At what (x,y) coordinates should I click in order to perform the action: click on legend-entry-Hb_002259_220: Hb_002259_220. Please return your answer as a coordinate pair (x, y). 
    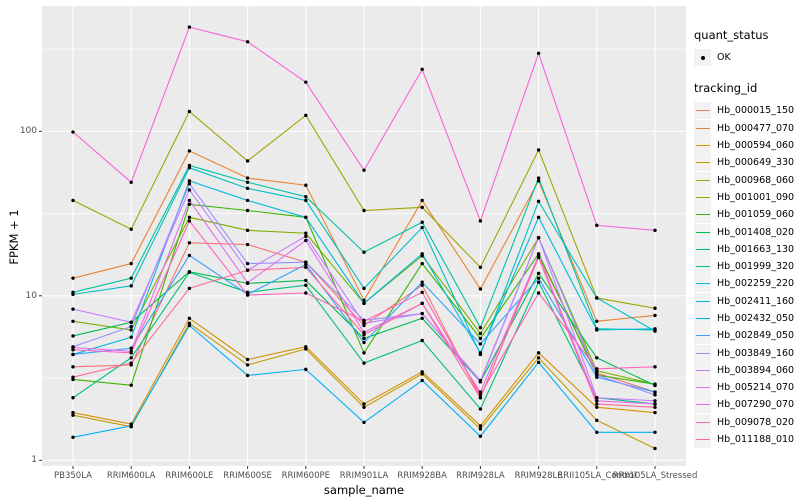
    Looking at the image, I should click on (746, 284).